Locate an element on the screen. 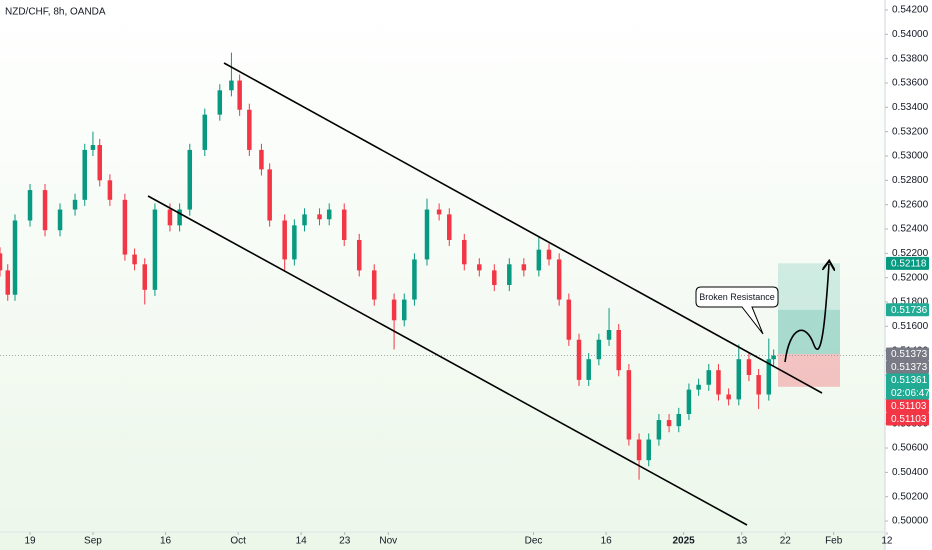  callout-text: Broken Resistance is located at coordinates (737, 297).